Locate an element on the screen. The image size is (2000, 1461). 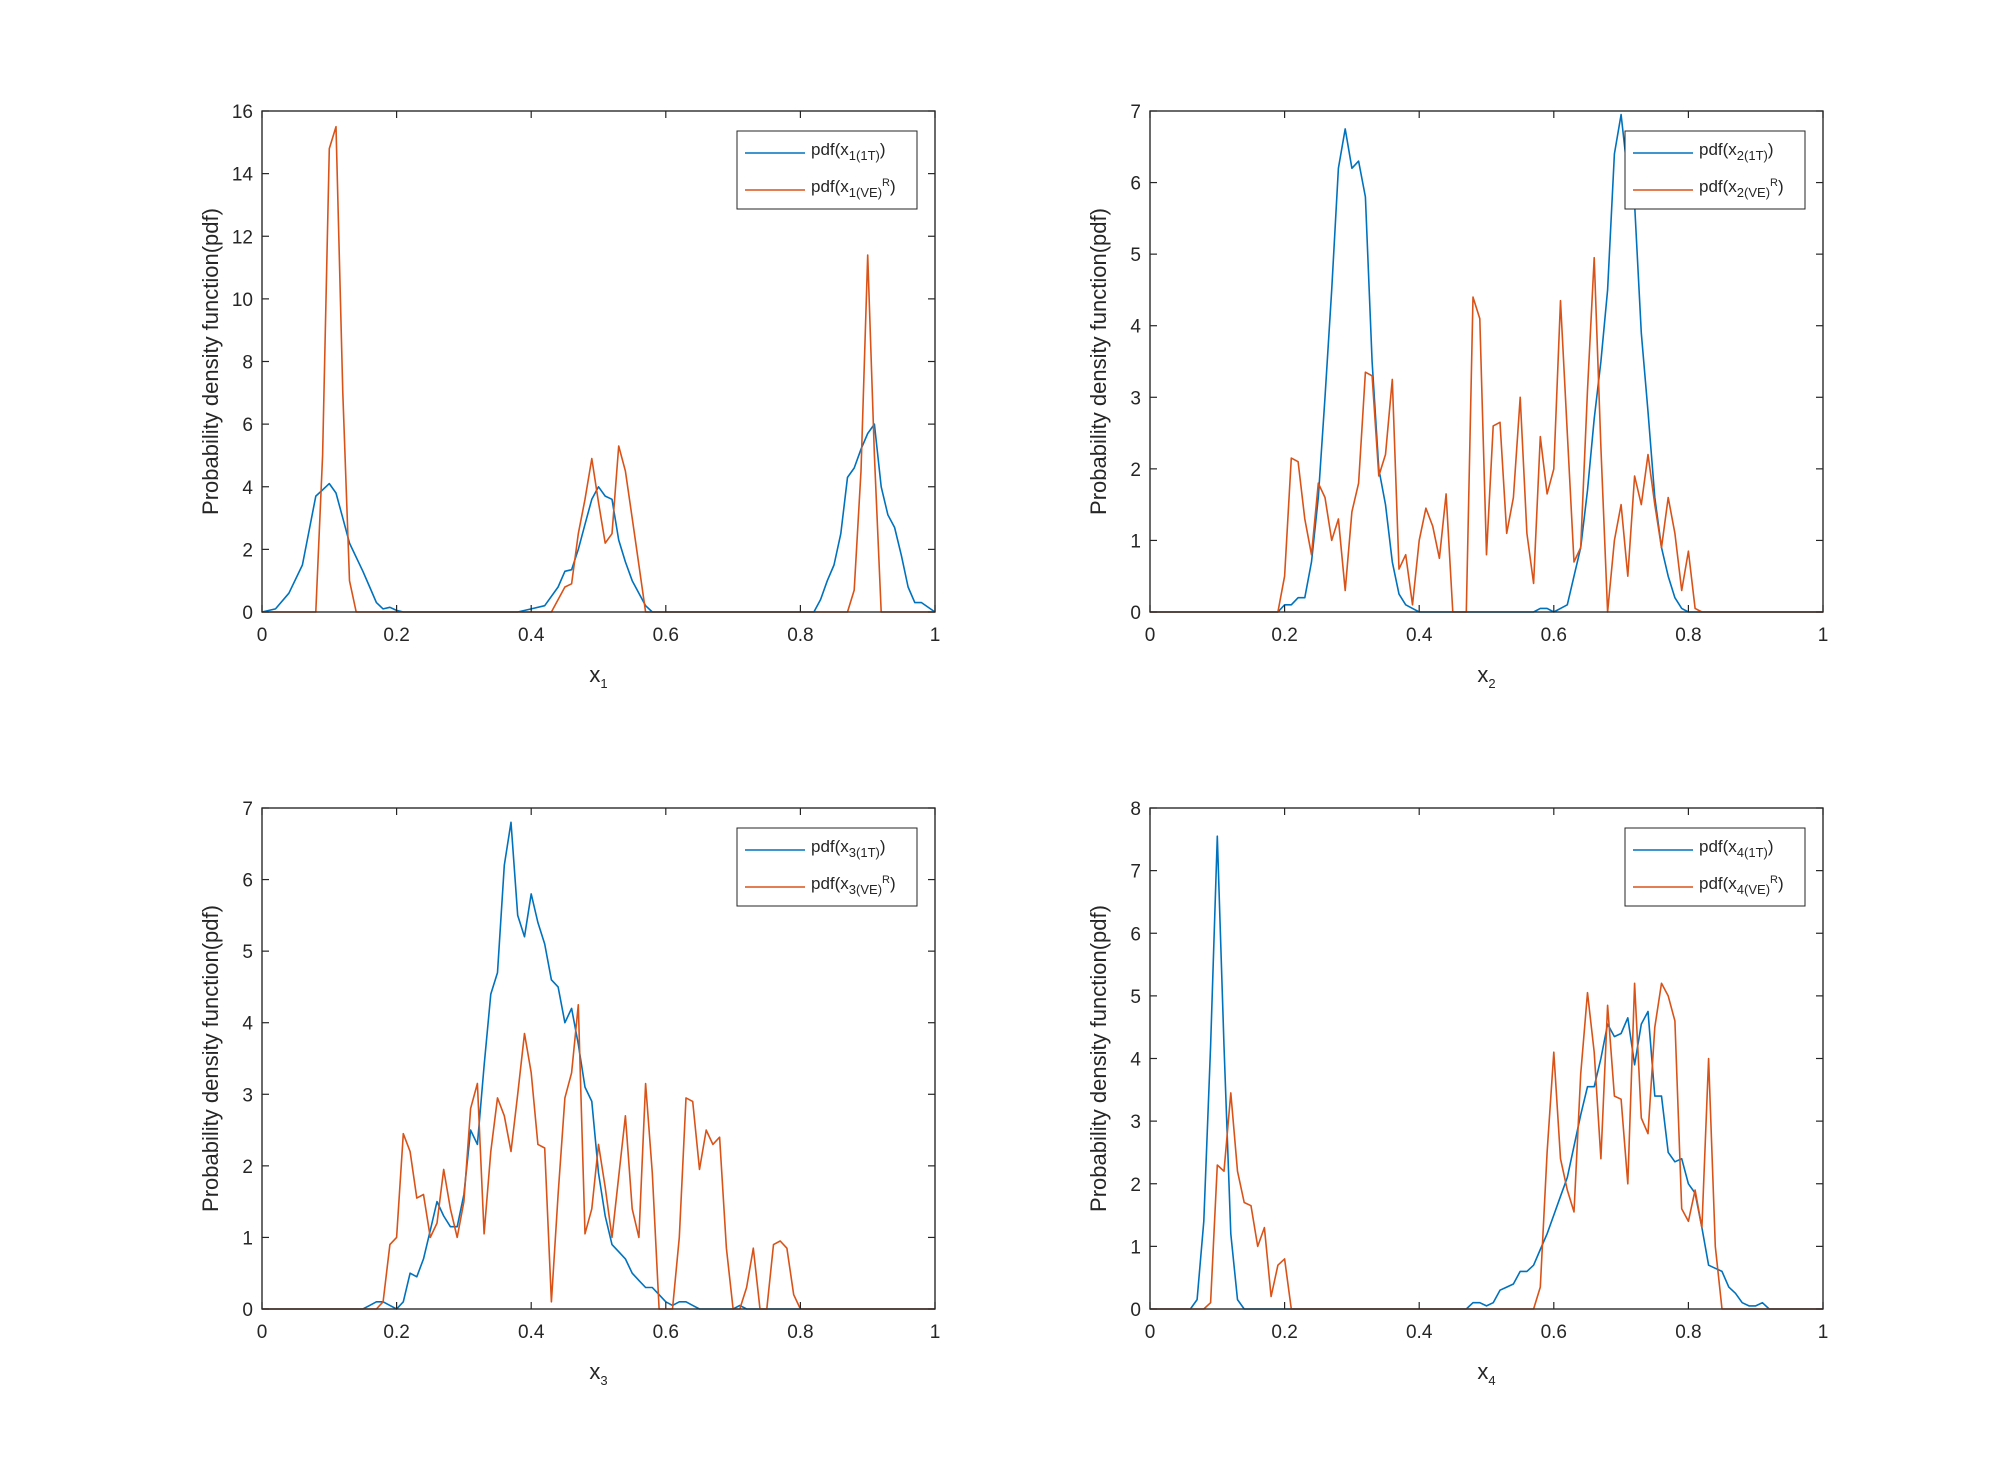
legend: pdf(x1(1T)) pdf(x1(VE)R) is located at coordinates (827, 170).